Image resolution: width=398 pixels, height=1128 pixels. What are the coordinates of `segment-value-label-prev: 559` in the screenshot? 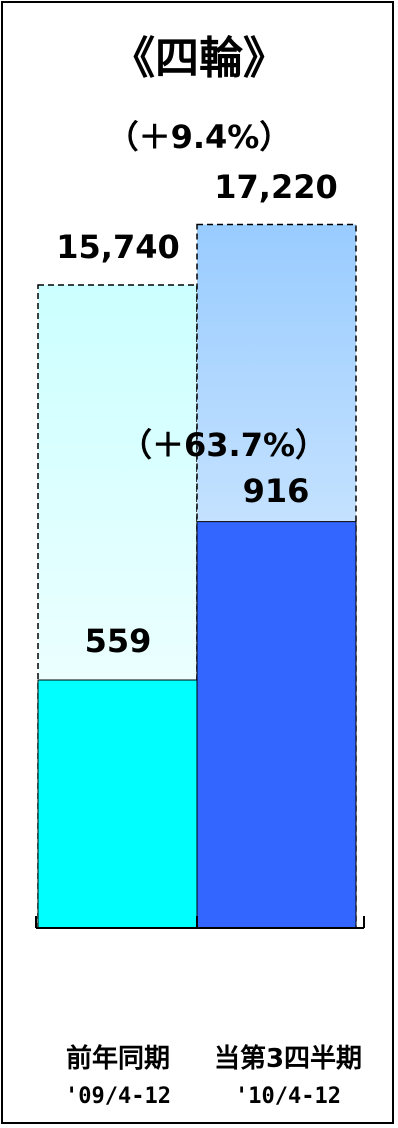 It's located at (118, 641).